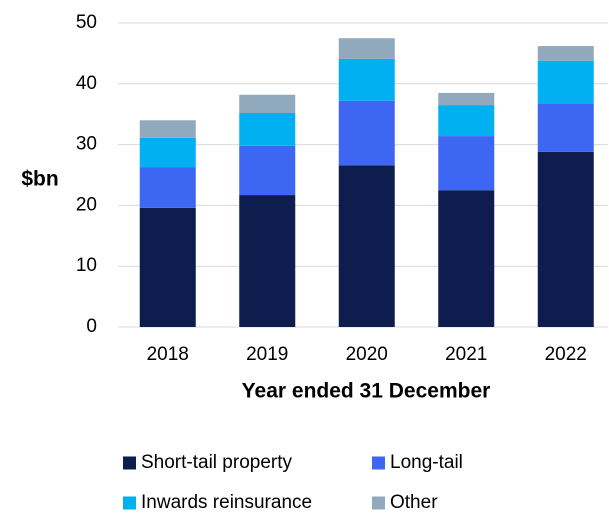  What do you see at coordinates (566, 354) in the screenshot?
I see `x-tick-label: 2022` at bounding box center [566, 354].